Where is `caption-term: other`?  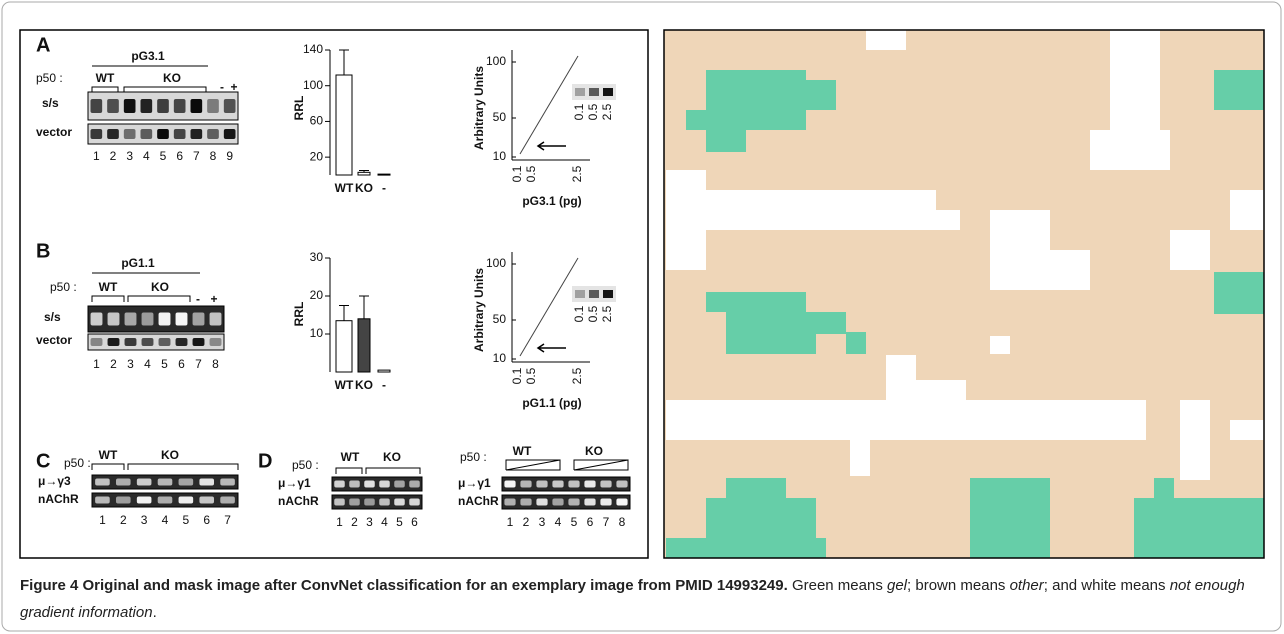 caption-term: other is located at coordinates (1026, 585).